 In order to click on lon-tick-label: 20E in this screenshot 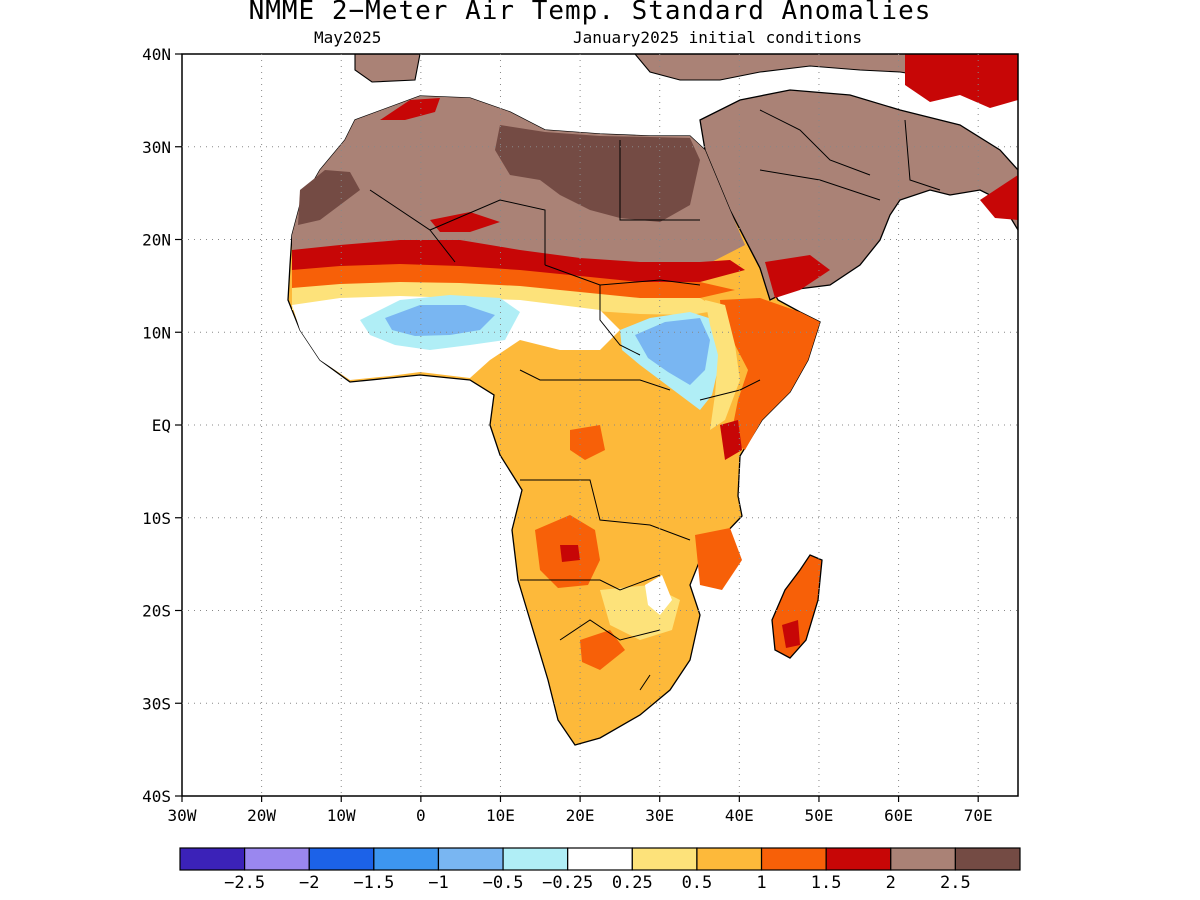, I will do `click(580, 815)`.